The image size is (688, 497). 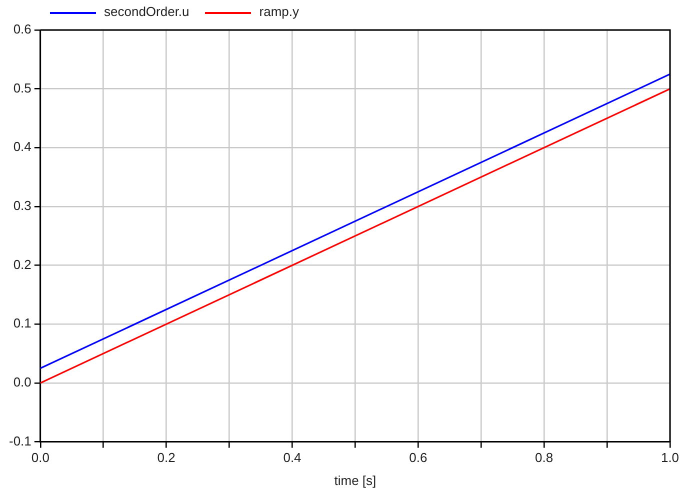 I want to click on legend-label: ramp.y, so click(x=279, y=11).